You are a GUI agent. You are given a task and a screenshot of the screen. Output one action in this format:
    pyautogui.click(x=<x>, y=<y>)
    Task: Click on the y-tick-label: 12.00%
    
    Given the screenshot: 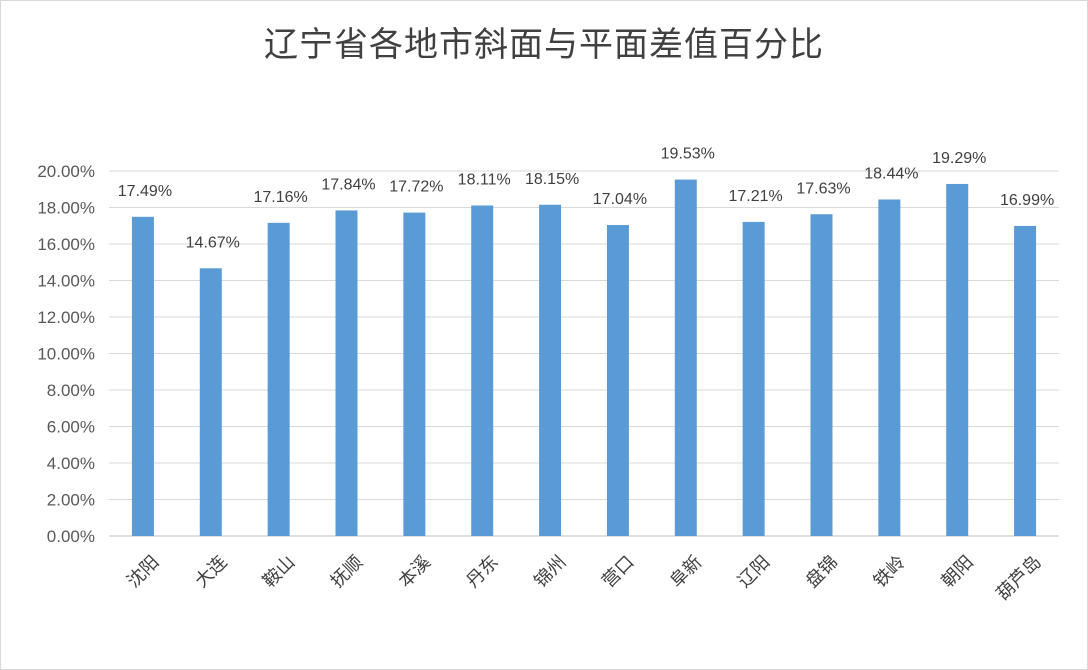 What is the action you would take?
    pyautogui.click(x=66, y=317)
    